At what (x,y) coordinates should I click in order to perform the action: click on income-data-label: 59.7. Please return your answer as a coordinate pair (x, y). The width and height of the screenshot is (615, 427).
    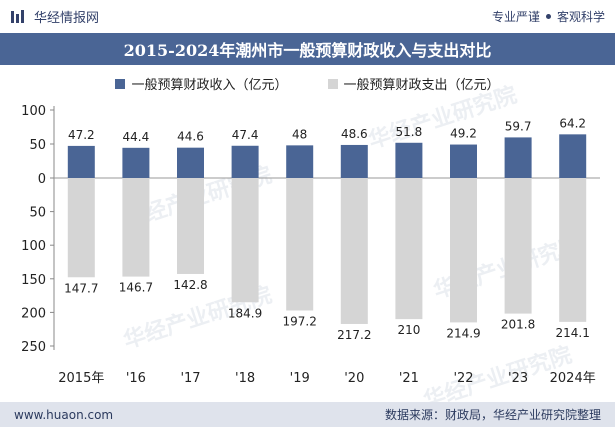
    Looking at the image, I should click on (518, 126).